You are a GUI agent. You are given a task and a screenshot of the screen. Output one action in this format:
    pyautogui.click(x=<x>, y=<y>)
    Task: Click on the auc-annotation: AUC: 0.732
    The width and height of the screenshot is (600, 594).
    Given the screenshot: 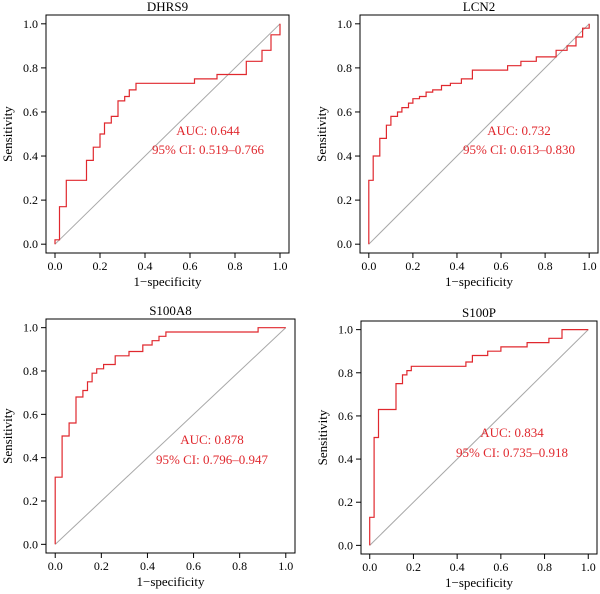 What is the action you would take?
    pyautogui.click(x=519, y=130)
    